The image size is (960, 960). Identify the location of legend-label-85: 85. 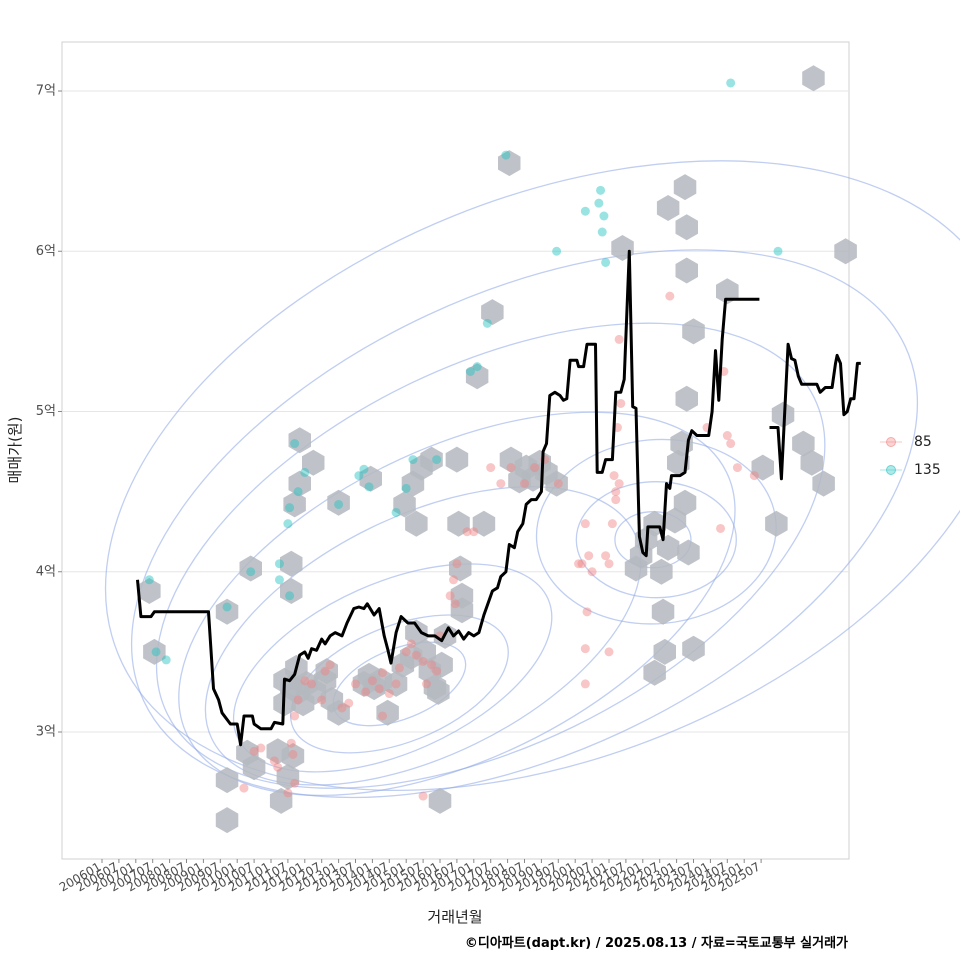
(923, 442).